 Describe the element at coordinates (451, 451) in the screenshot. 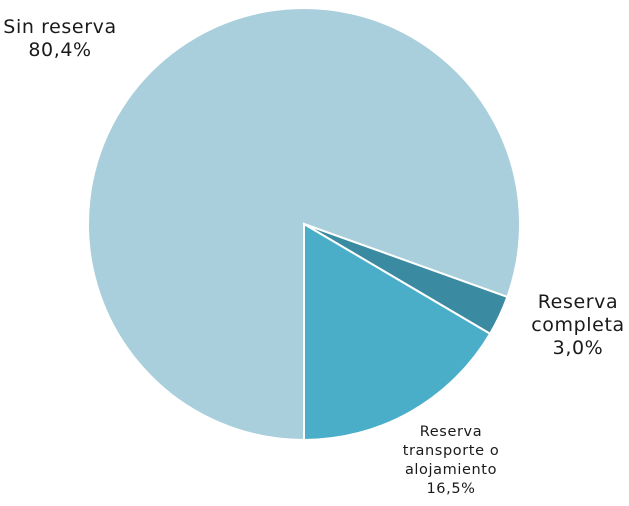

I see `label-reserva-transporte-alojamiento-line: transporte o` at that location.